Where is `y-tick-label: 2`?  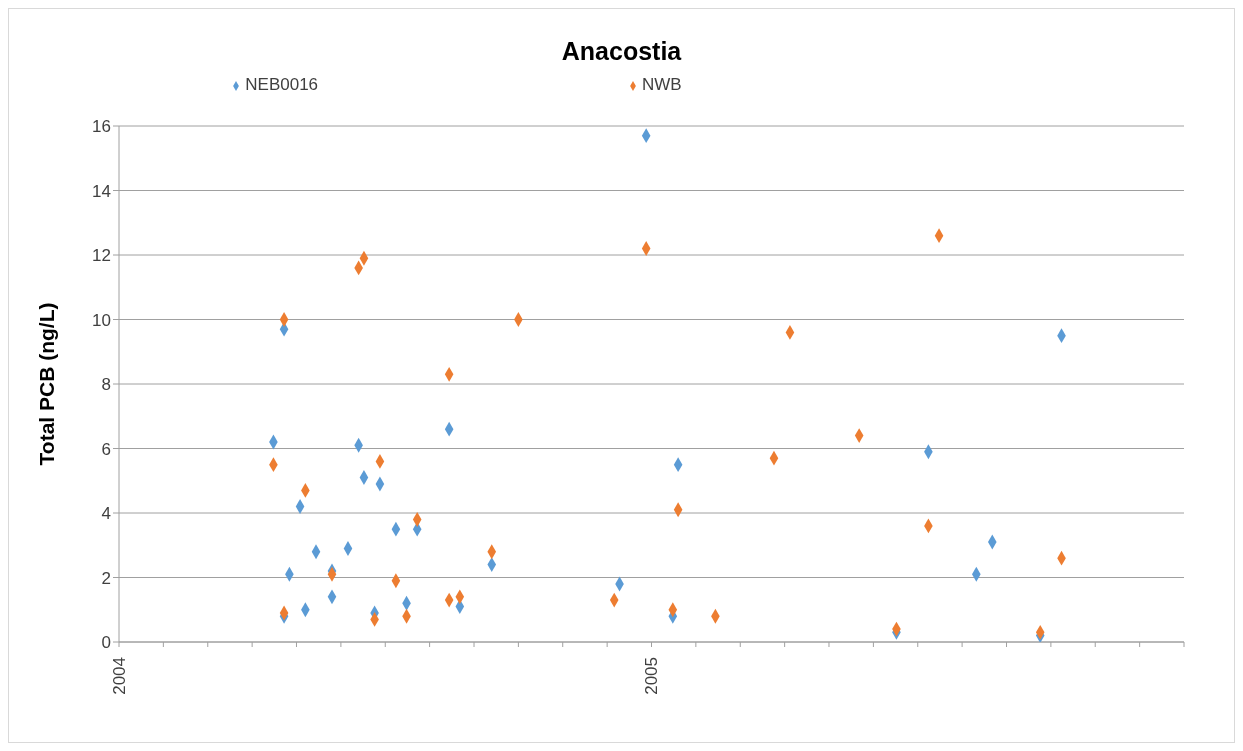 y-tick-label: 2 is located at coordinates (106, 578).